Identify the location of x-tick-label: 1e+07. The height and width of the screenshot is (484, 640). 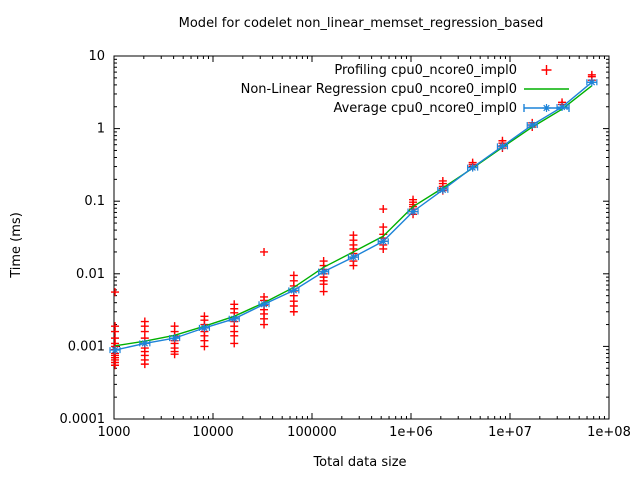
(510, 432).